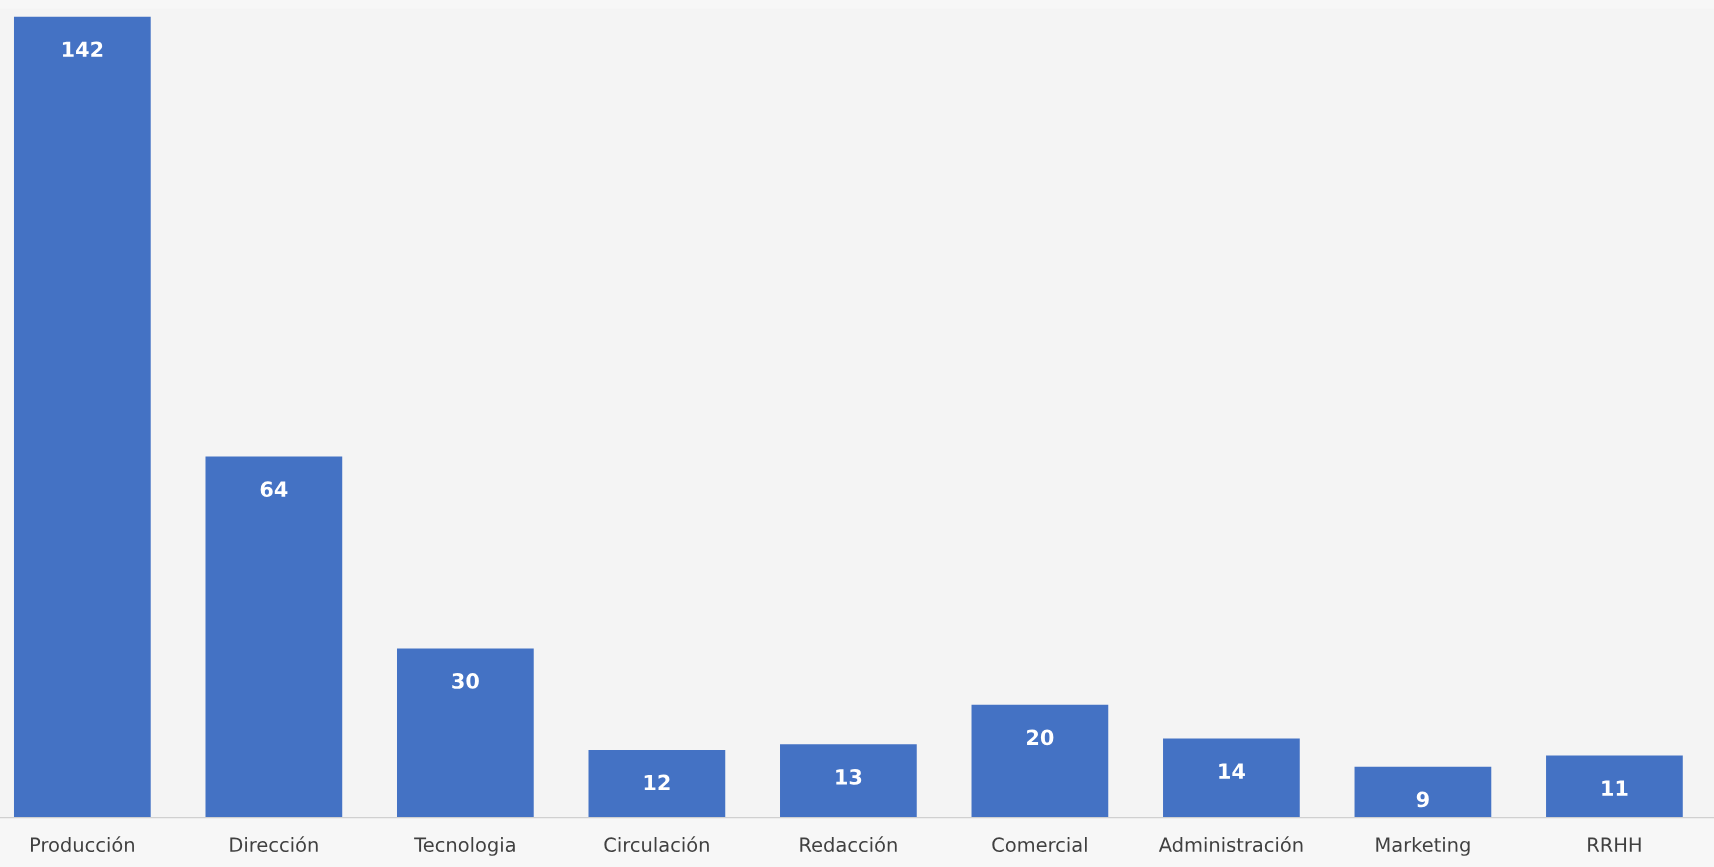 The width and height of the screenshot is (1714, 867). I want to click on x-tick-label: RRHH, so click(1614, 844).